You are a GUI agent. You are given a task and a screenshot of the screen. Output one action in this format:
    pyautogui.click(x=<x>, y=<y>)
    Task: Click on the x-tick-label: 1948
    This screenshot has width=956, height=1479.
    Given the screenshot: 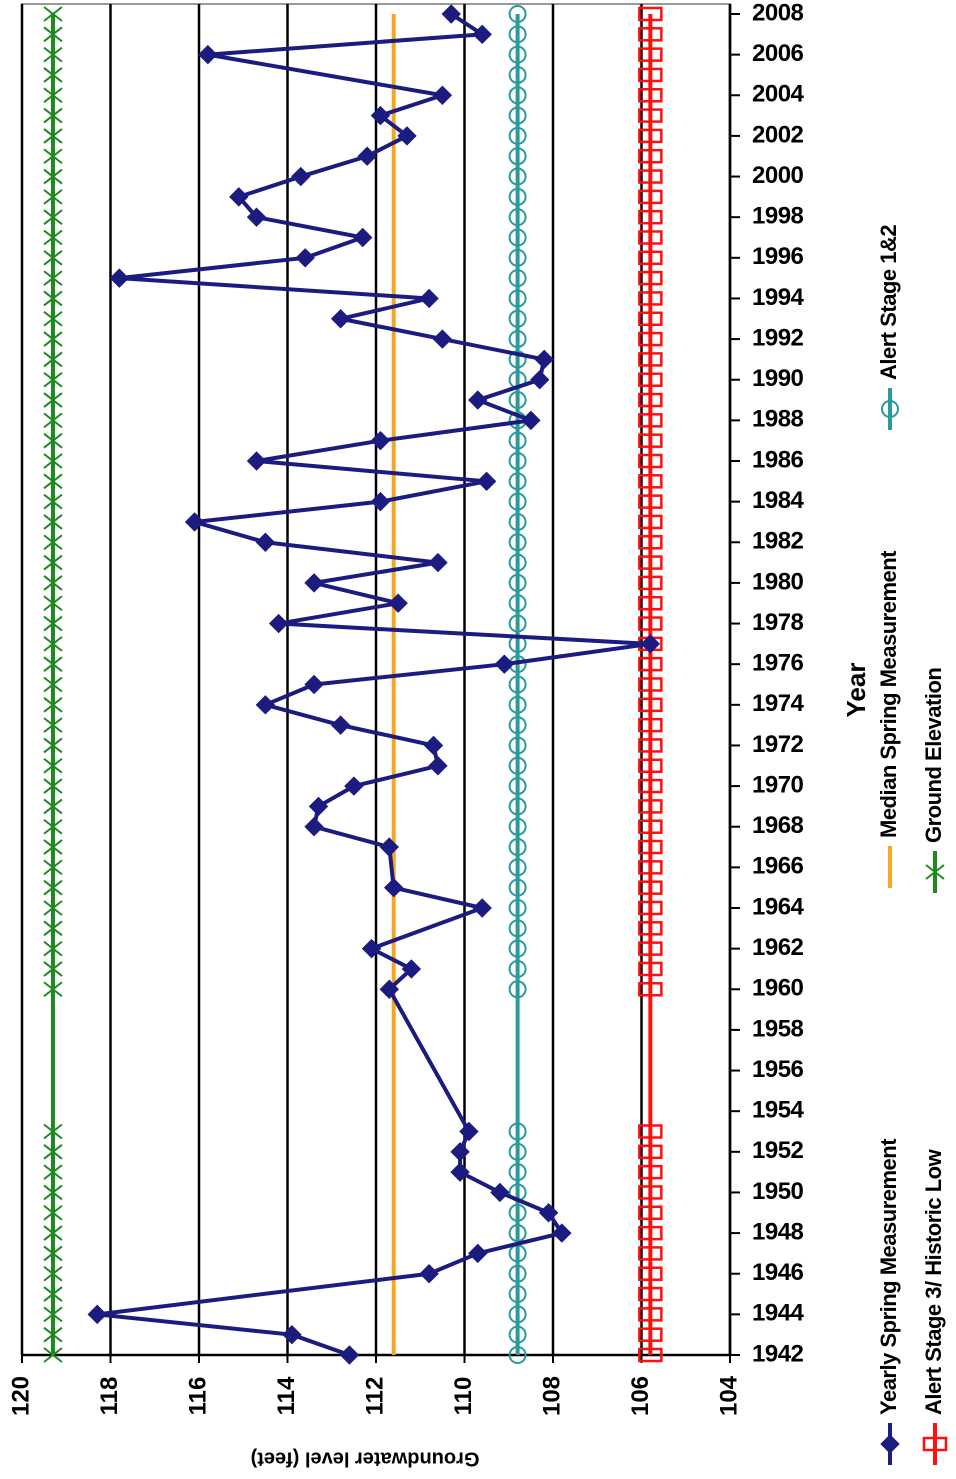 What is the action you would take?
    pyautogui.click(x=778, y=1231)
    